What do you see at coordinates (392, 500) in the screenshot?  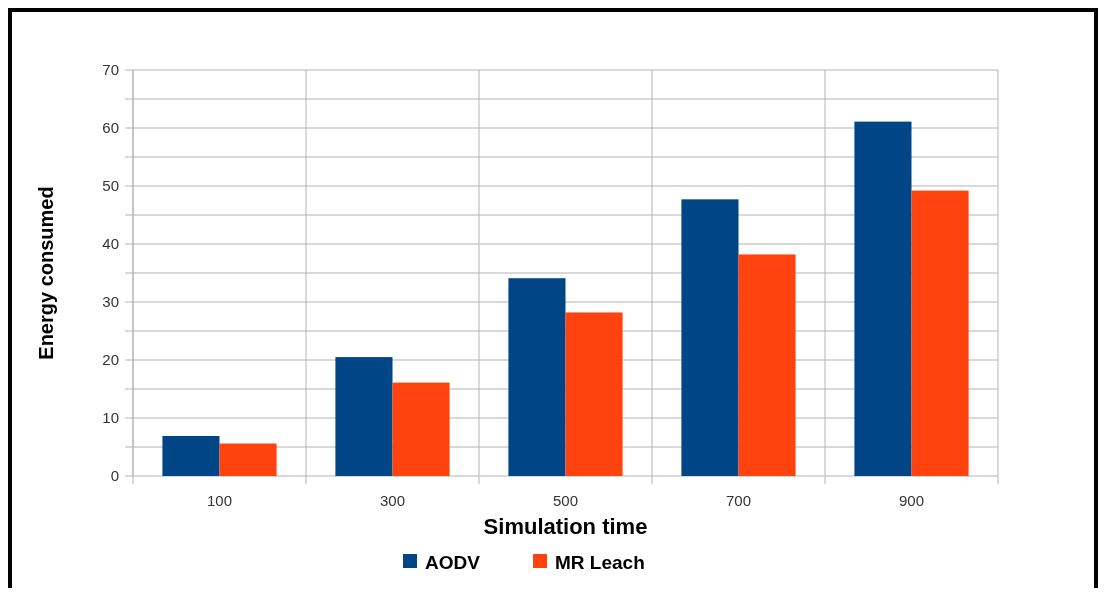 I see `x-tick-label: 300` at bounding box center [392, 500].